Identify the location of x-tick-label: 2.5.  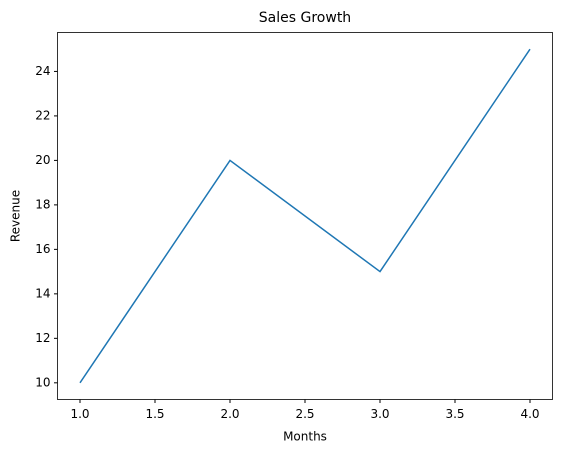
(304, 414).